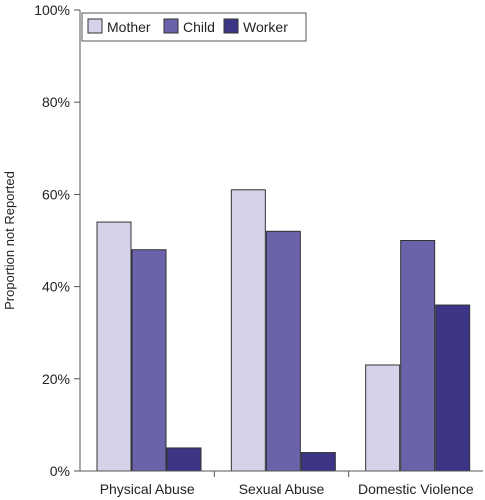 Image resolution: width=485 pixels, height=500 pixels. I want to click on legend-label-child: Child, so click(199, 27).